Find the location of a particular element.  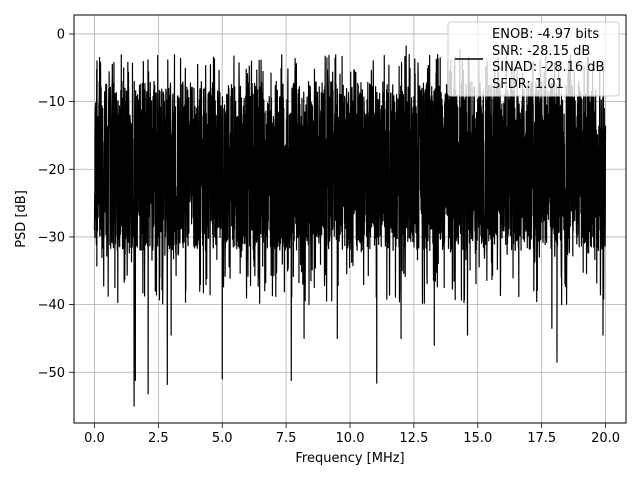

x-tick-label: 10.0 is located at coordinates (350, 438).